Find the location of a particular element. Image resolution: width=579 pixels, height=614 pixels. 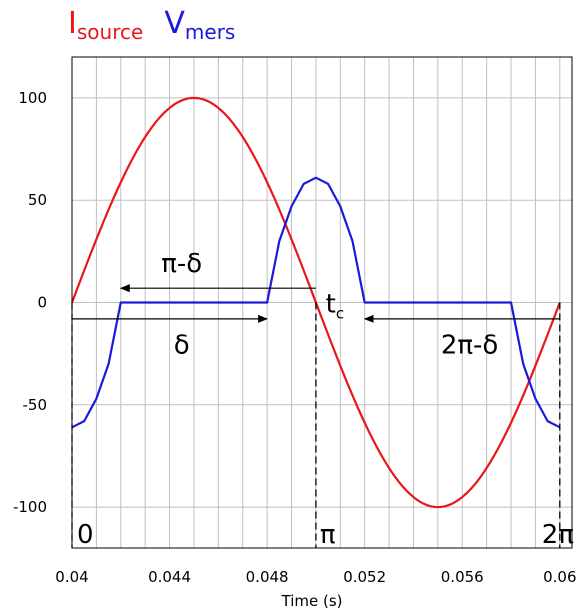

annotation-tc: tc is located at coordinates (335, 306).